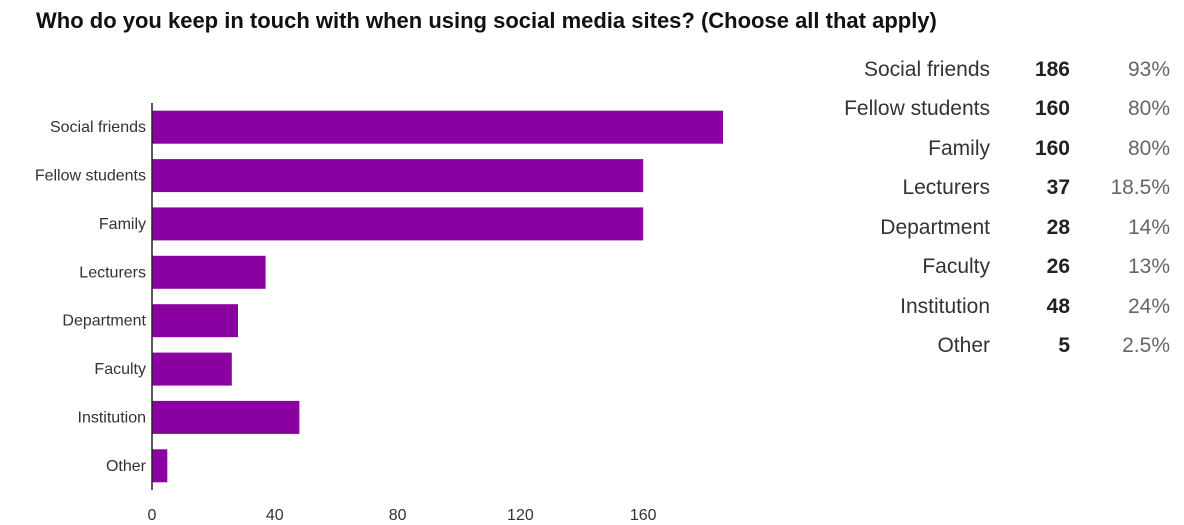 The image size is (1184, 525). What do you see at coordinates (1000, 347) in the screenshot?
I see `table-row: Other 5 2.5%` at bounding box center [1000, 347].